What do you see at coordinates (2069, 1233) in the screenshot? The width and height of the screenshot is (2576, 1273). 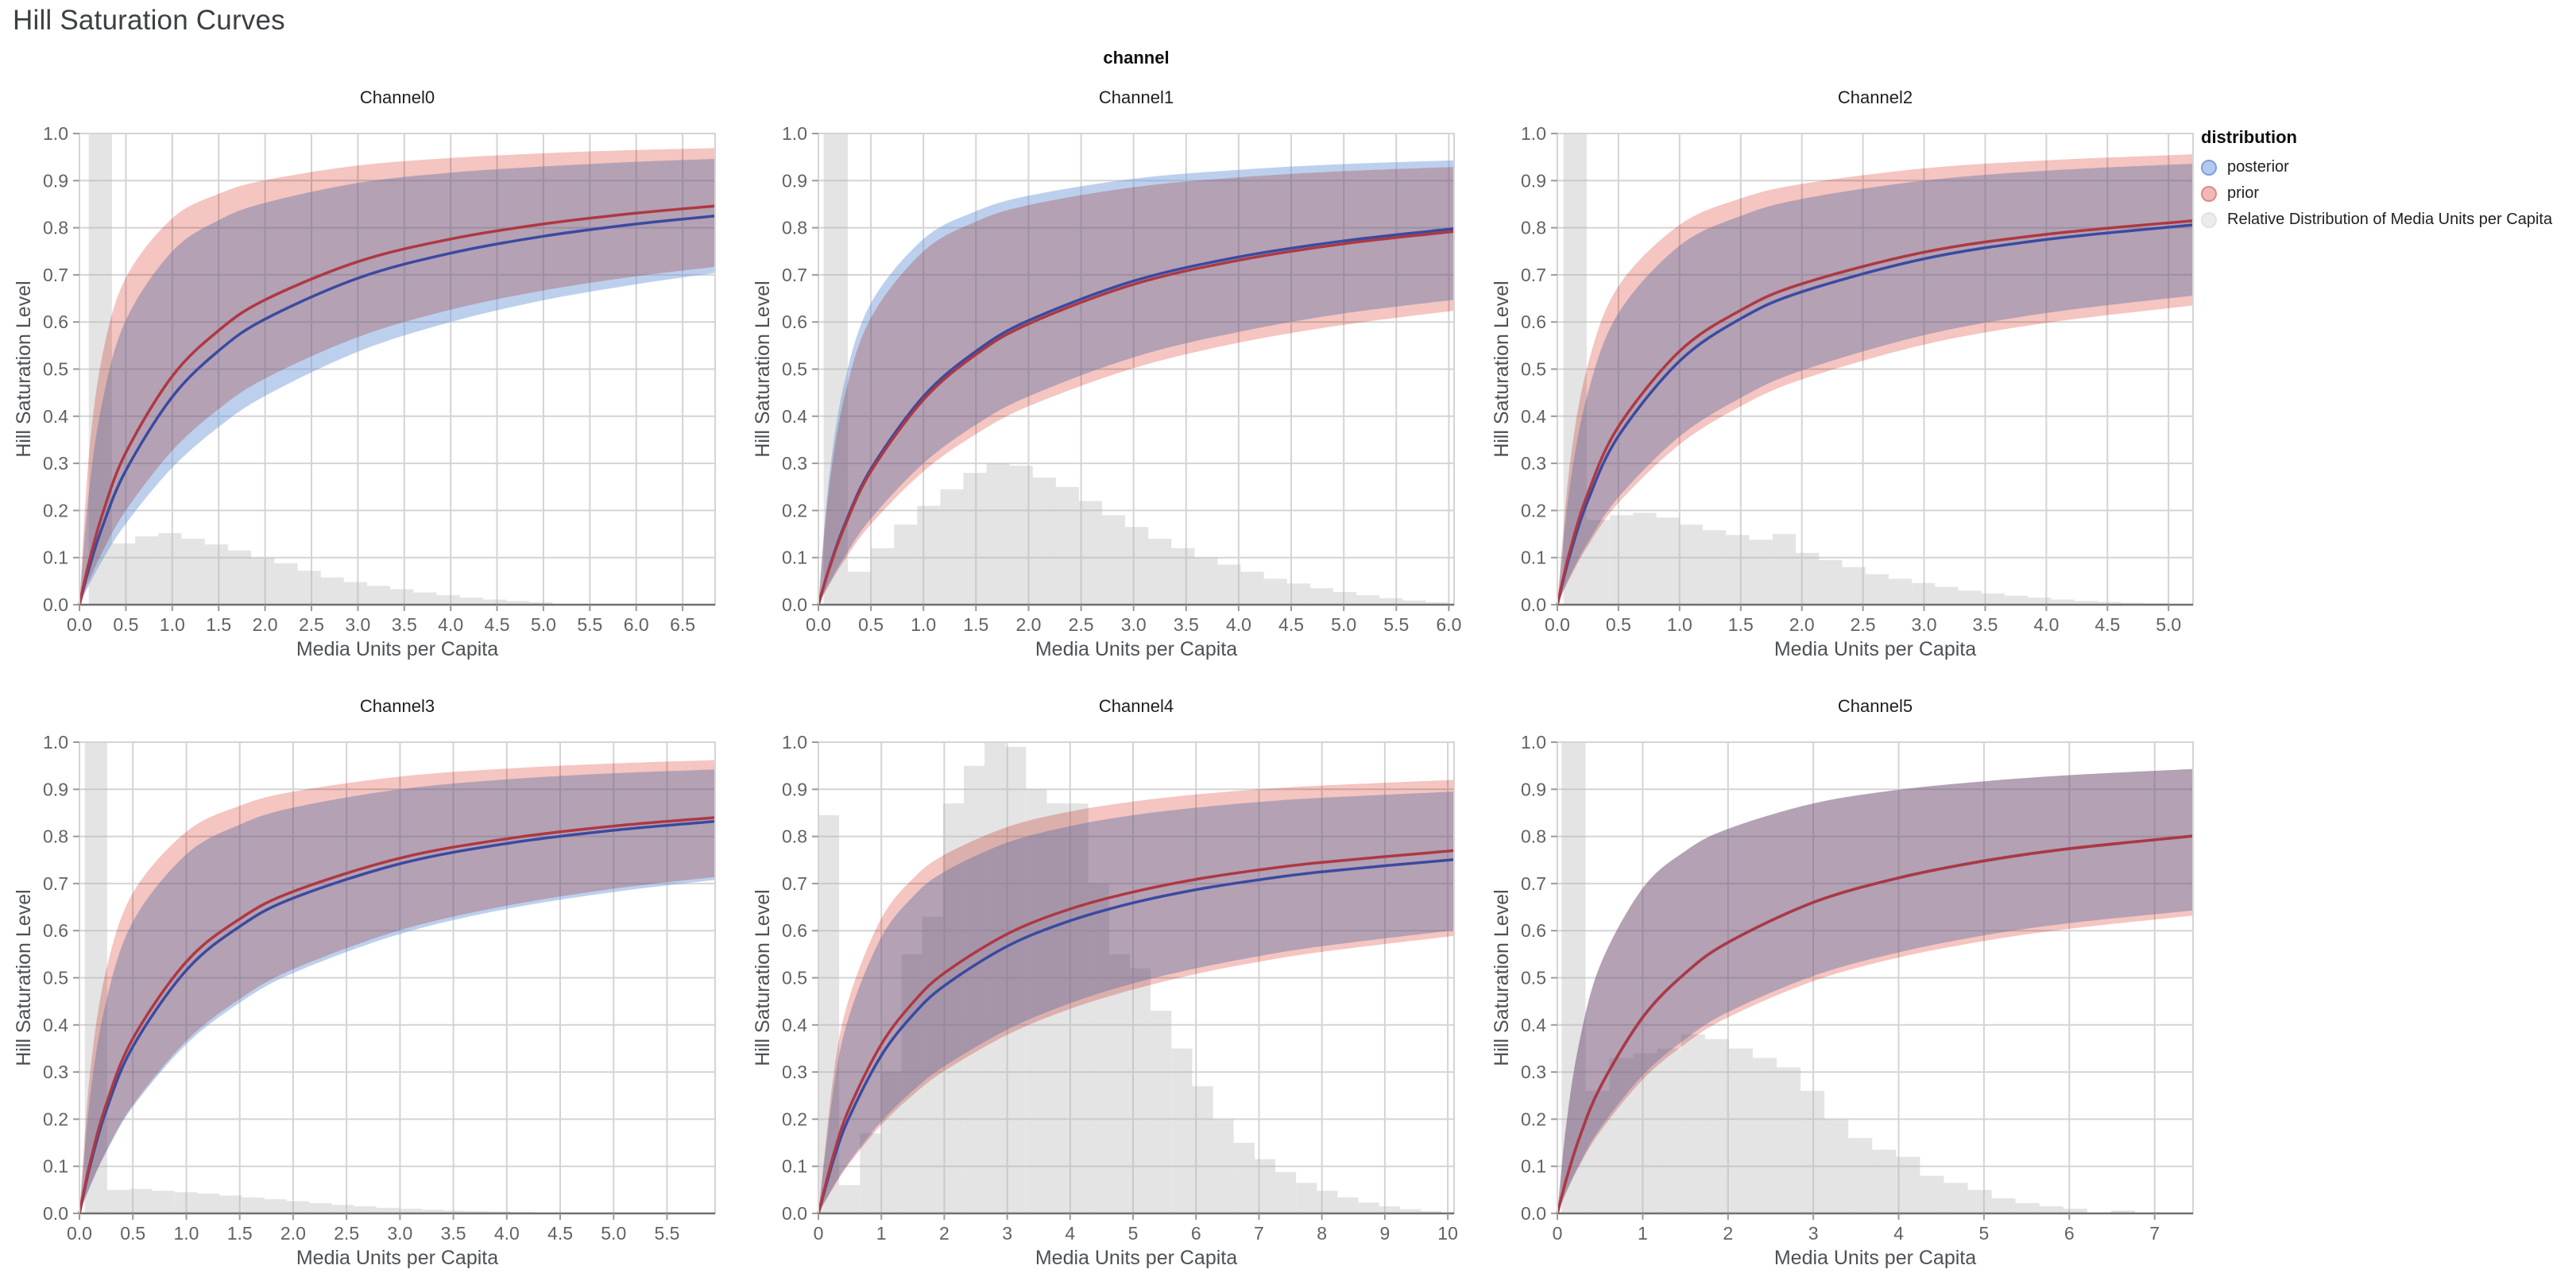 I see `x-tick-label: 6` at bounding box center [2069, 1233].